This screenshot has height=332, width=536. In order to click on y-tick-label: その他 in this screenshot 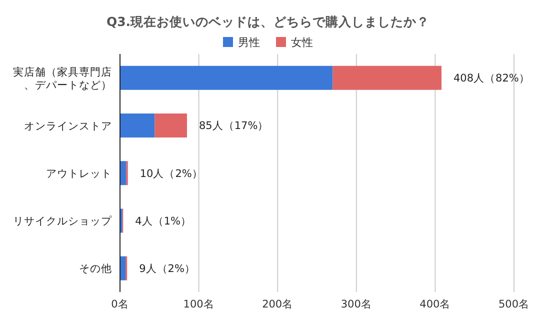, I will do `click(95, 269)`.